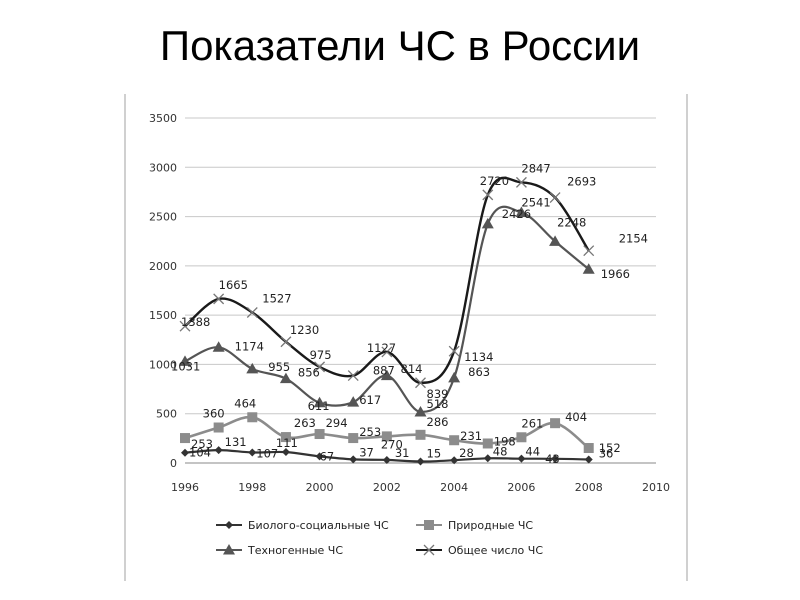 Image resolution: width=800 pixels, height=600 pixels. What do you see at coordinates (633, 239) in the screenshot?
I see `data-label: 2154` at bounding box center [633, 239].